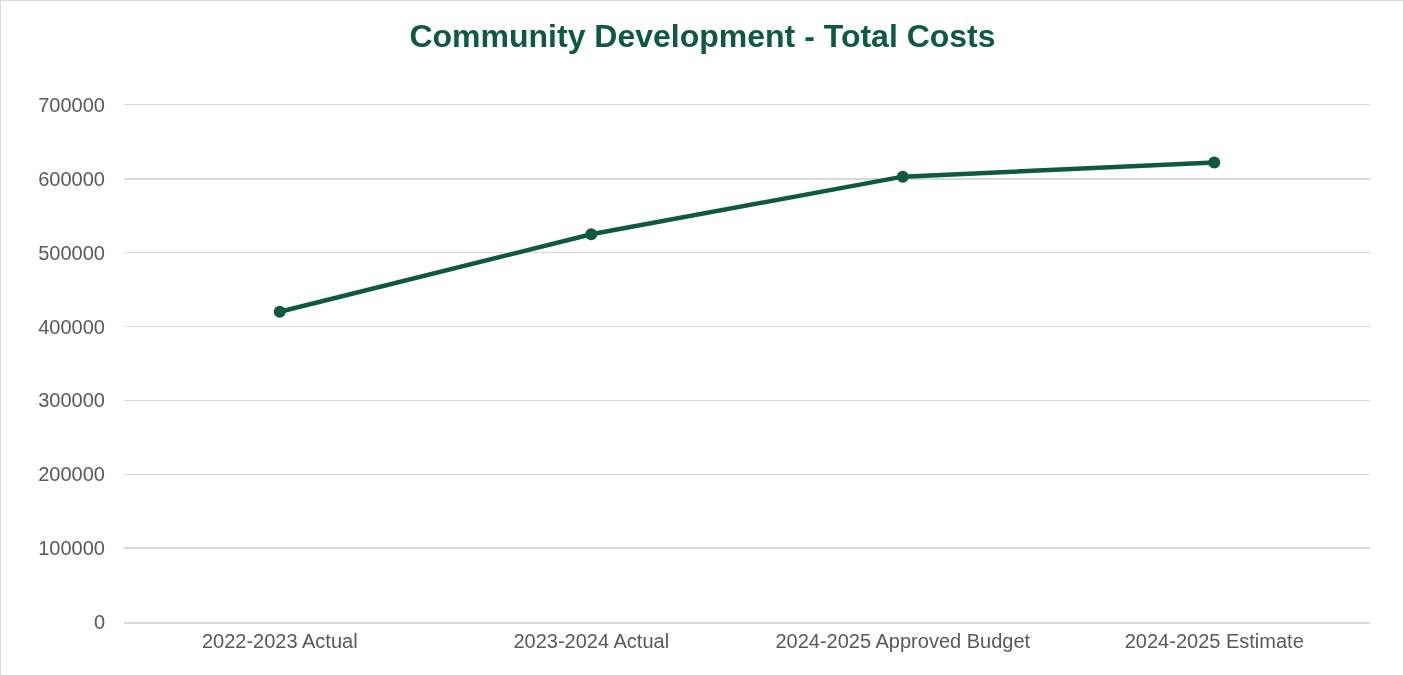 This screenshot has height=675, width=1403. What do you see at coordinates (99, 622) in the screenshot?
I see `y-tick-label: 0` at bounding box center [99, 622].